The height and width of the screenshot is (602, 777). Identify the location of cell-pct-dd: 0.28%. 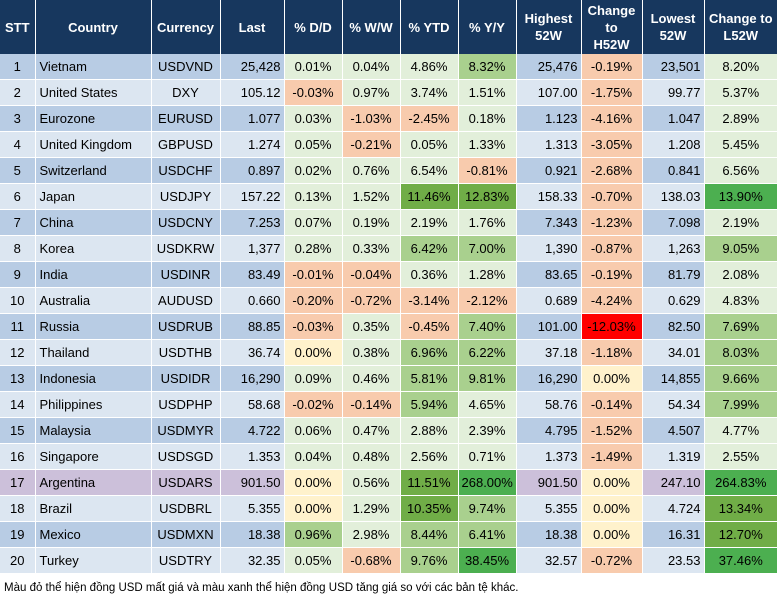
(313, 248).